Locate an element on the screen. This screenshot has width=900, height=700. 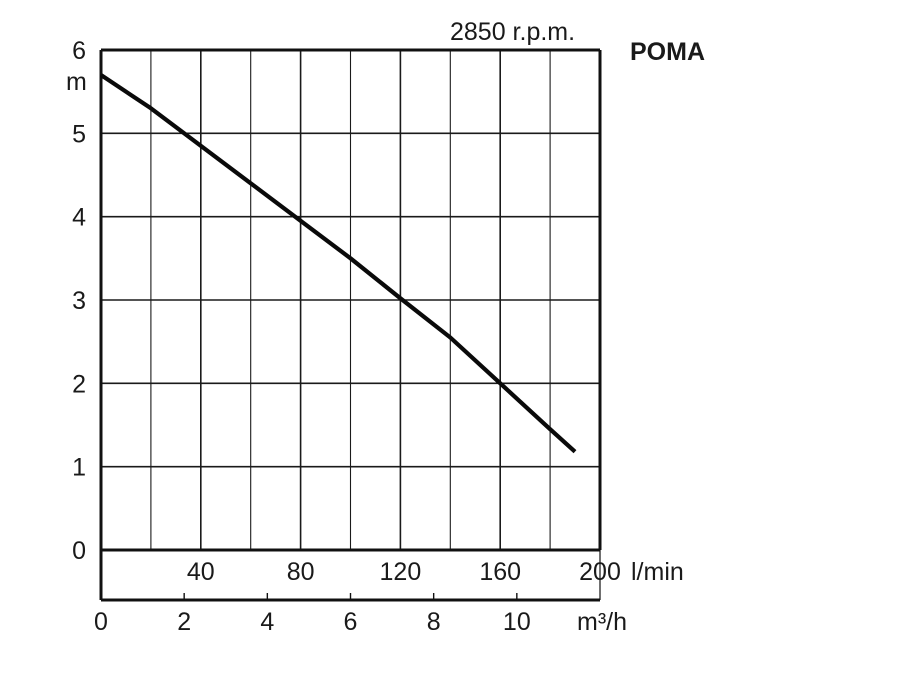
x-primary-tick-label: 200 is located at coordinates (600, 572).